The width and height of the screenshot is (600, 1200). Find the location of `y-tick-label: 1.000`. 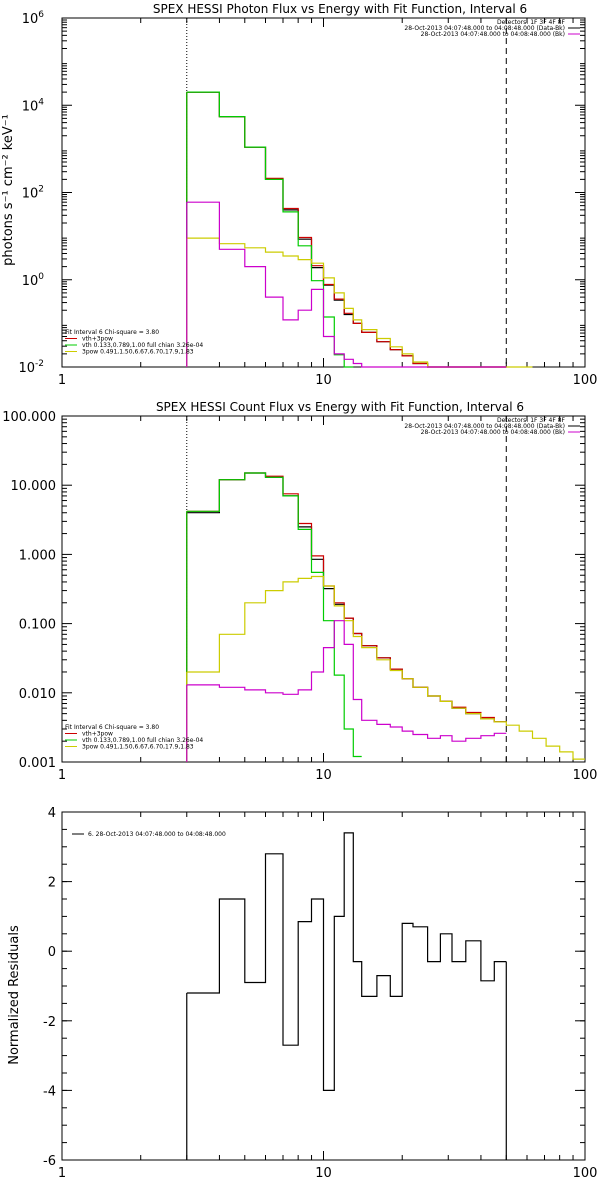

y-tick-label: 1.000 is located at coordinates (37, 555).